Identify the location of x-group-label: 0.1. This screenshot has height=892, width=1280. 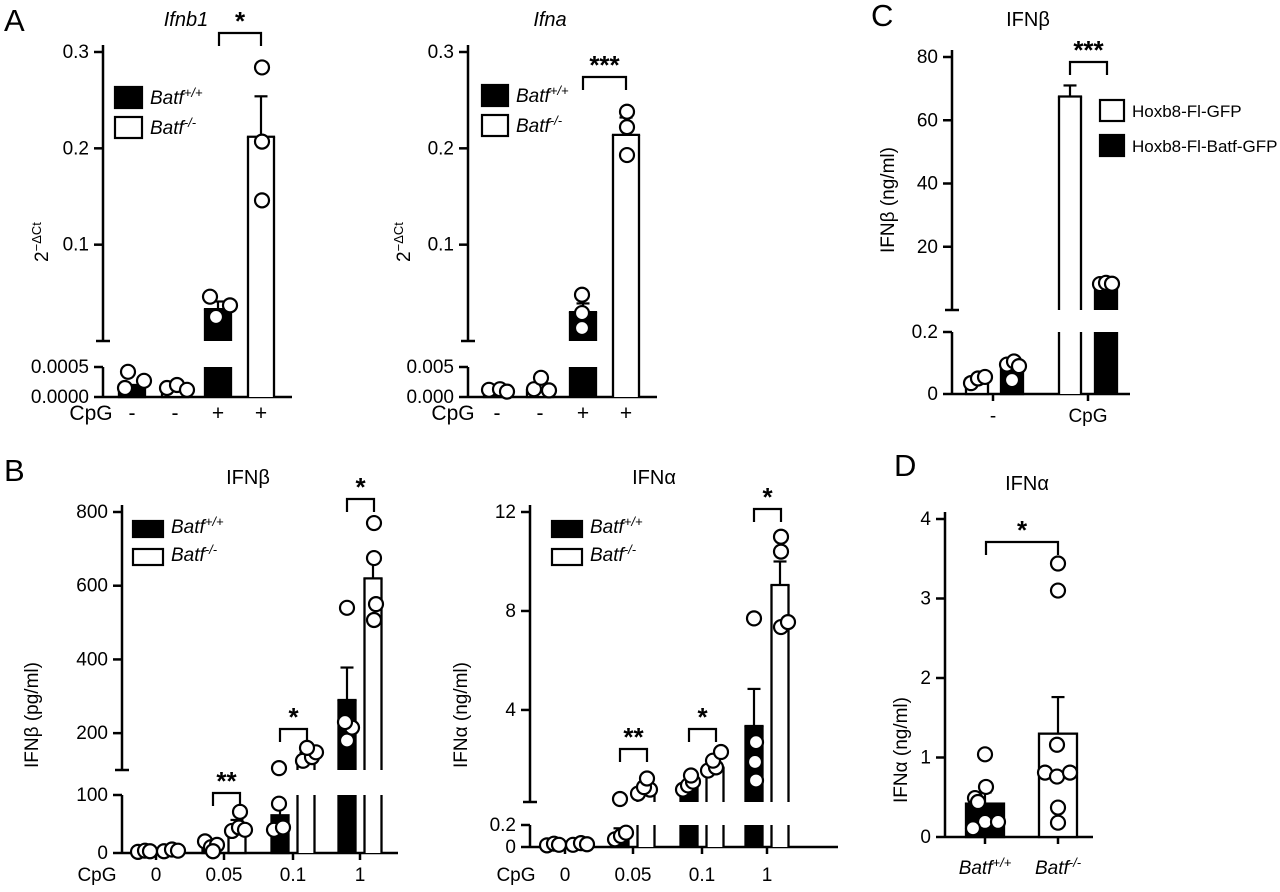
(702, 875).